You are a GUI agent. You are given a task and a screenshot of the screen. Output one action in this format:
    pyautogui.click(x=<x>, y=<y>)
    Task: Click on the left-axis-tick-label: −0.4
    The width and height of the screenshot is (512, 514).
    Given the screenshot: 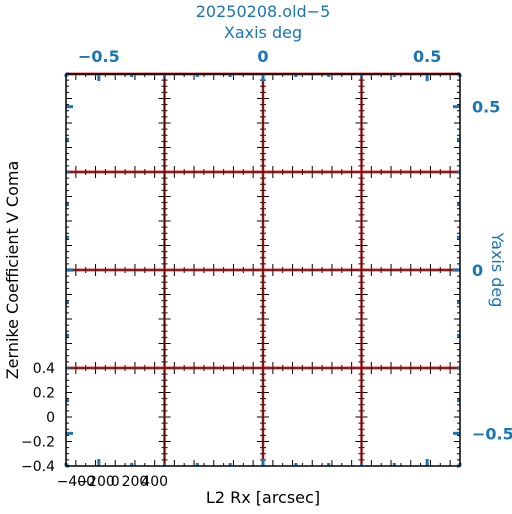 What is the action you would take?
    pyautogui.click(x=38, y=467)
    